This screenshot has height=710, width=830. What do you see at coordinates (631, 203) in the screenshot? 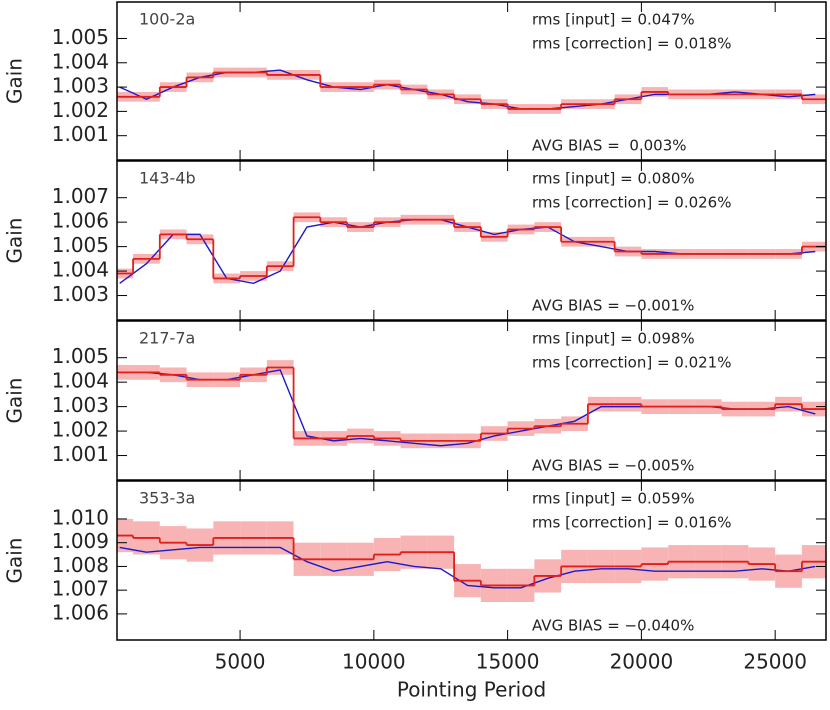
I see `annotation: rms [correction] = 0.026%` at bounding box center [631, 203].